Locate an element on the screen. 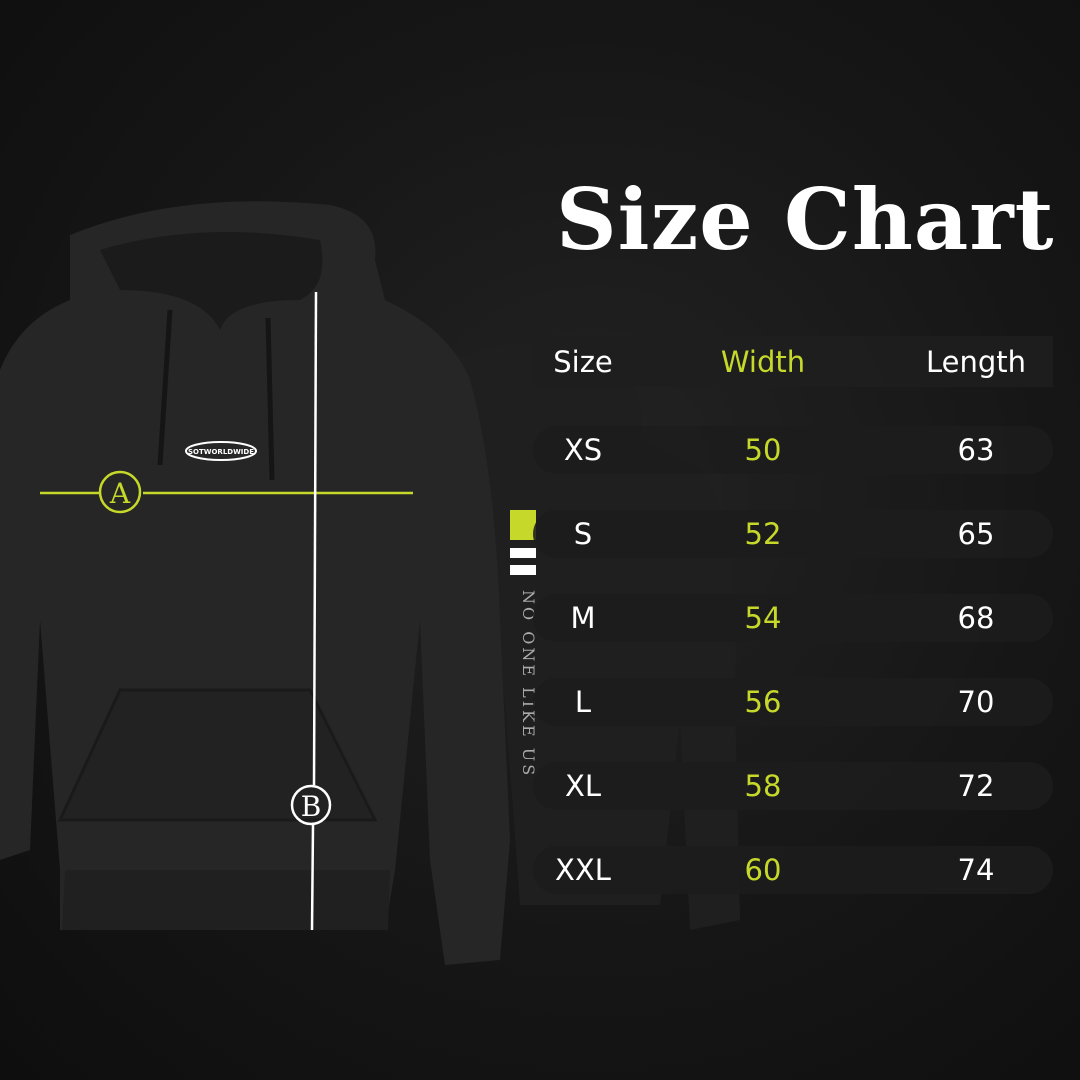 The height and width of the screenshot is (1080, 1080). width-cell: 56 is located at coordinates (763, 702).